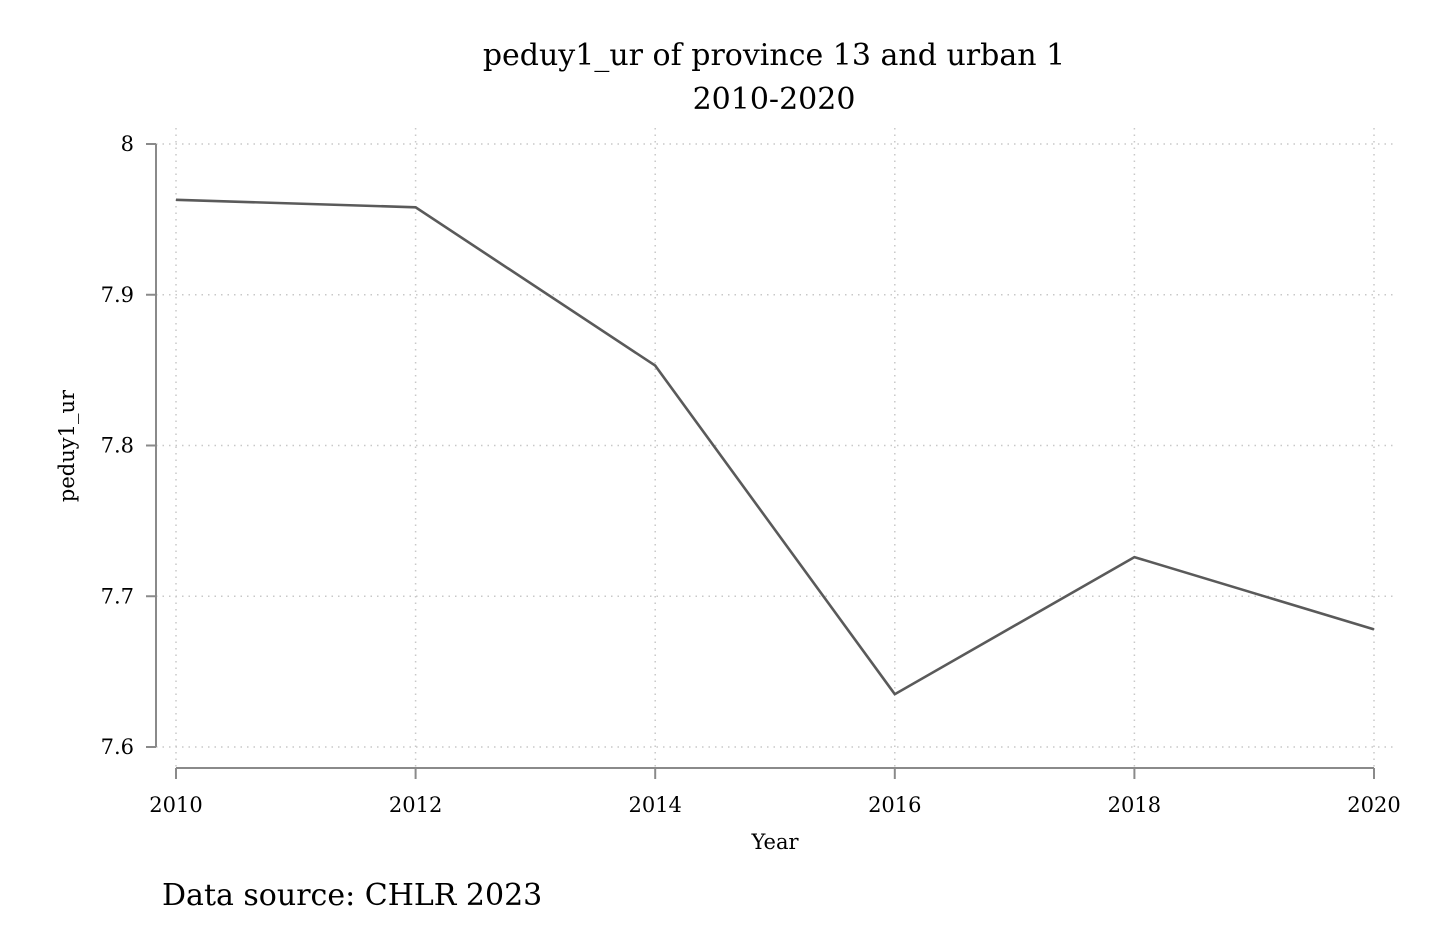 The image size is (1429, 952). Describe the element at coordinates (117, 295) in the screenshot. I see `y-tick-label: 7.9` at that location.